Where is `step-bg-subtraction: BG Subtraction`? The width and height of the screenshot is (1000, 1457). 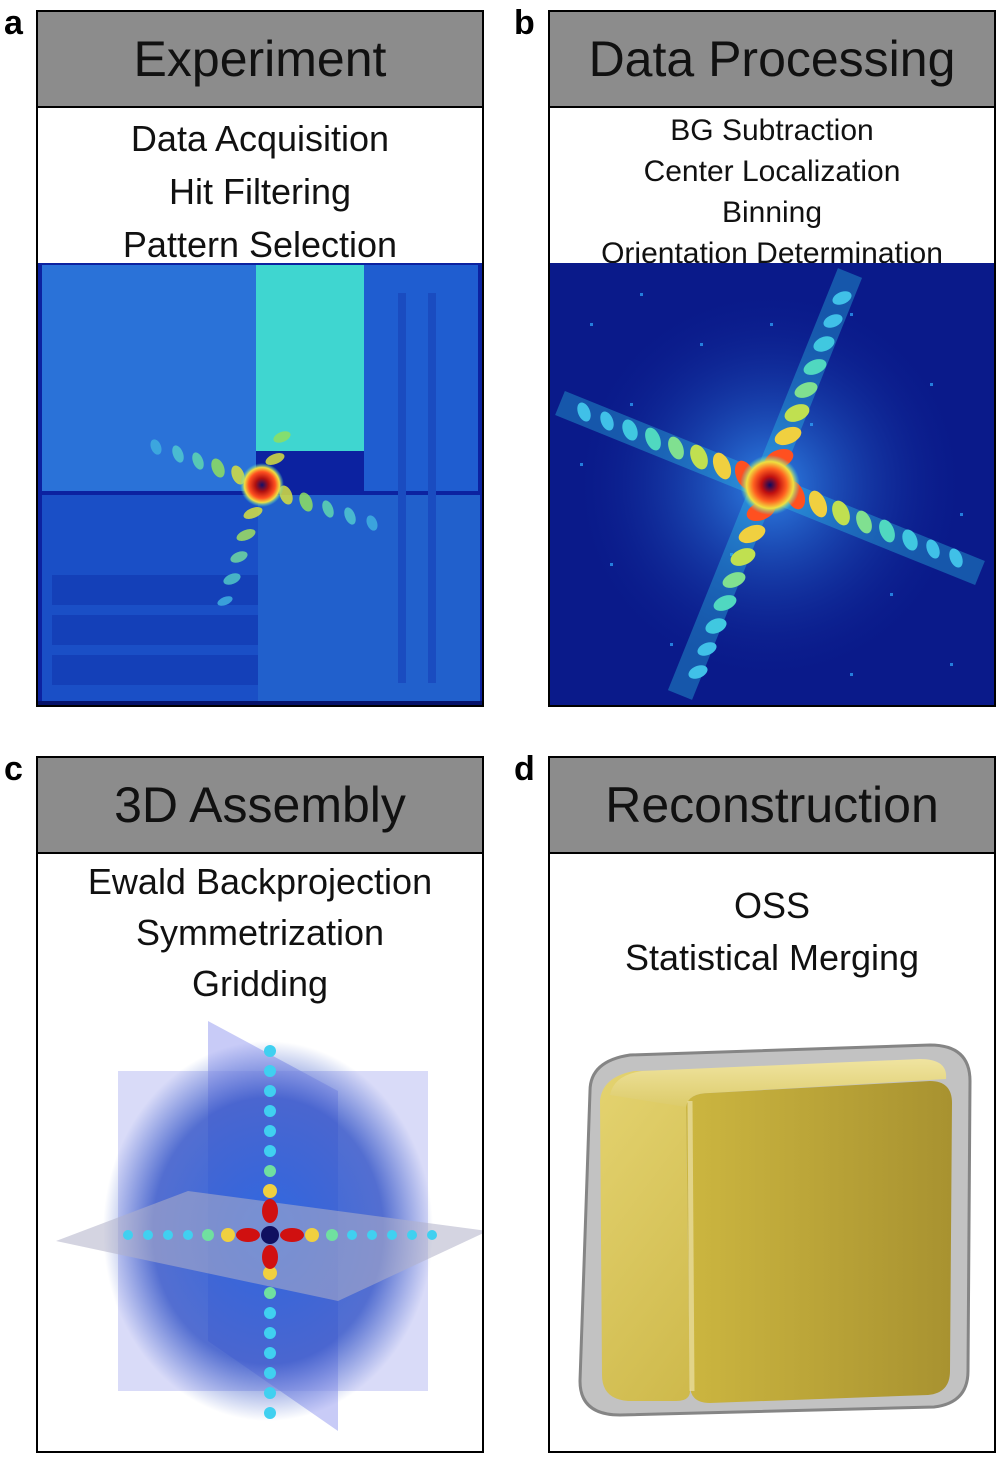
step-bg-subtraction: BG Subtraction is located at coordinates (772, 130).